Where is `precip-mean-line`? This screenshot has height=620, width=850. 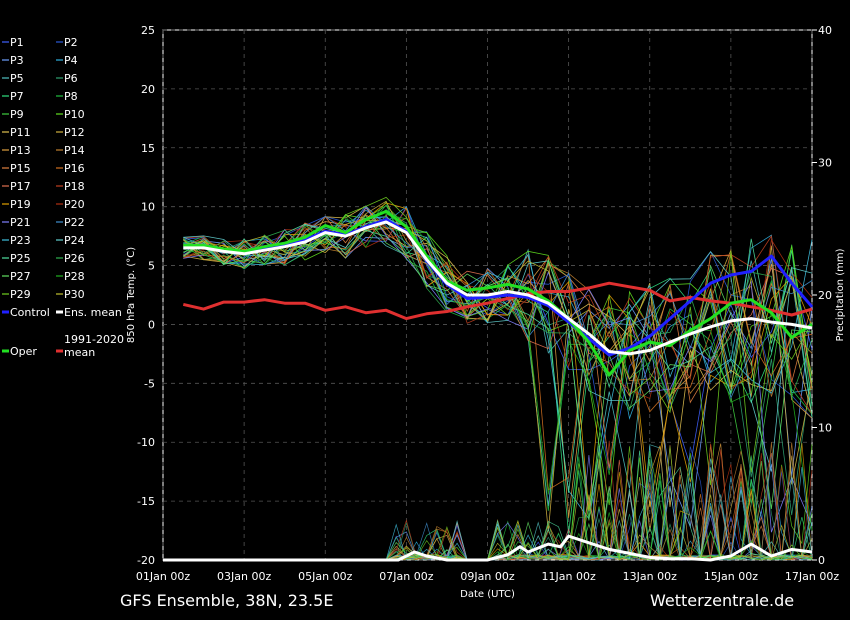
precip-mean-line is located at coordinates (488, 548).